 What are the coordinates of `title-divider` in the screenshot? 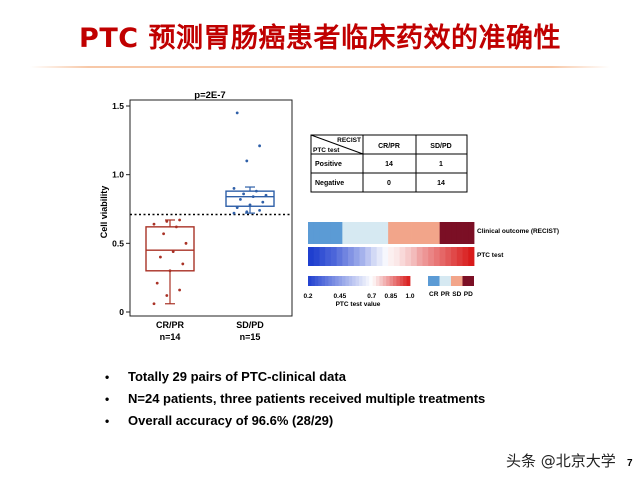 It's located at (320, 67).